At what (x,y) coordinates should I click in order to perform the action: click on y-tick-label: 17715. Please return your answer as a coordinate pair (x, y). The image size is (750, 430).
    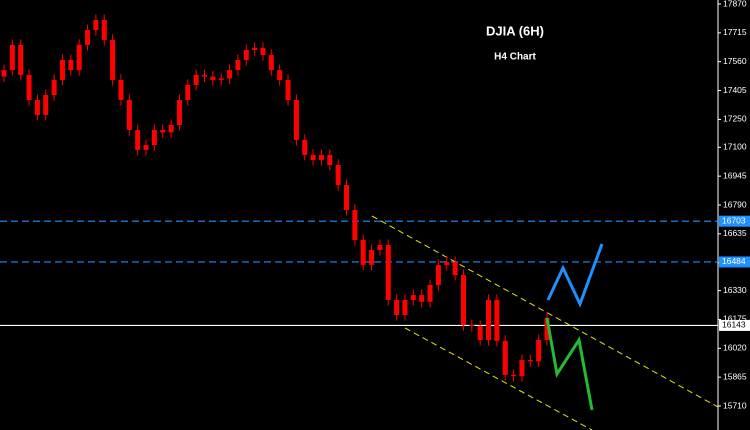
    Looking at the image, I should click on (735, 32).